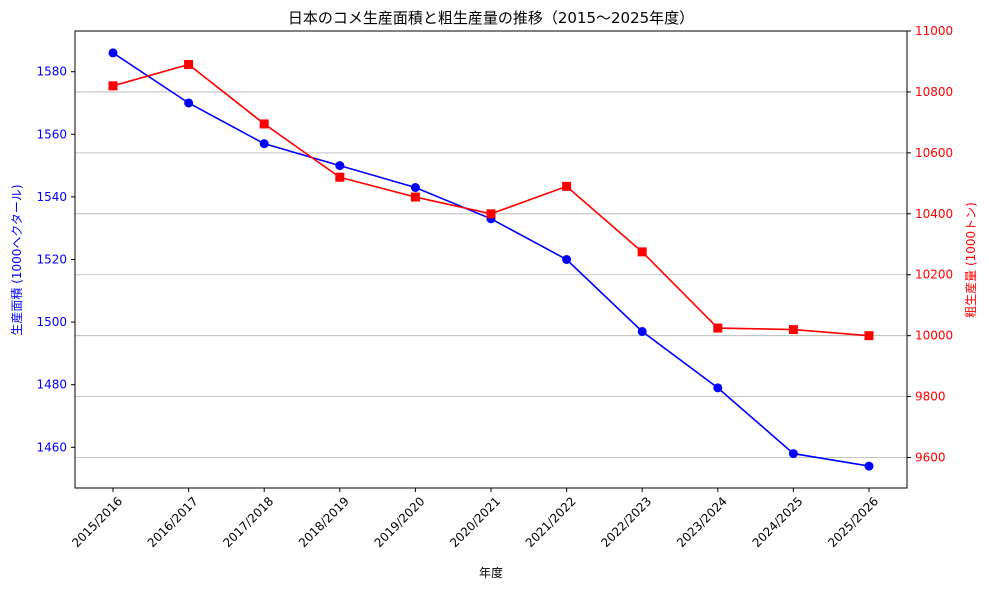 The image size is (989, 594). Describe the element at coordinates (930, 458) in the screenshot. I see `right-axis-tick-label: 9600` at that location.